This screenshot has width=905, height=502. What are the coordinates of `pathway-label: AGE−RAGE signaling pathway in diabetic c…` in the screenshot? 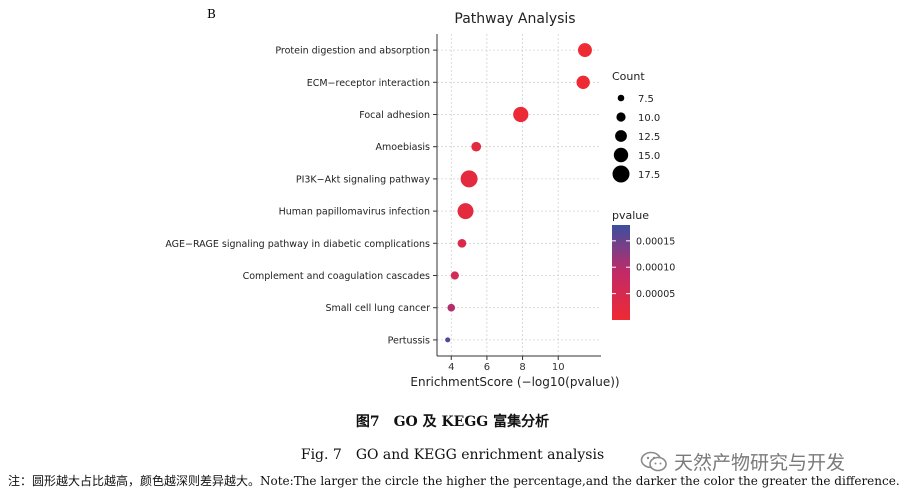 It's located at (297, 244).